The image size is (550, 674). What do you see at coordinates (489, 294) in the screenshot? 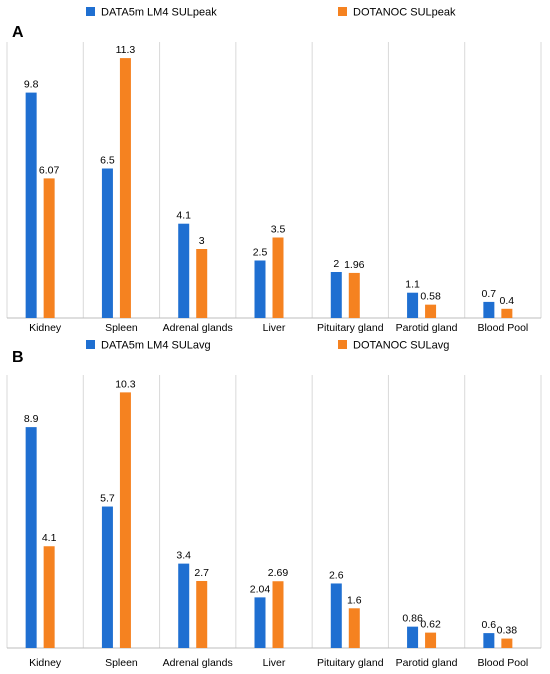
I see `data-label: 0.7` at bounding box center [489, 294].